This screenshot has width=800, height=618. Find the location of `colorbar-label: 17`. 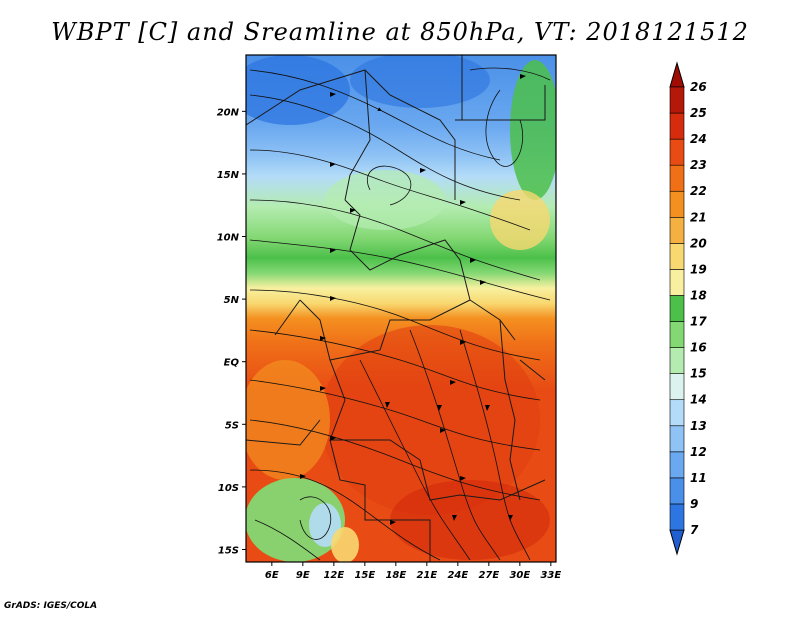

colorbar-label: 17 is located at coordinates (698, 322).